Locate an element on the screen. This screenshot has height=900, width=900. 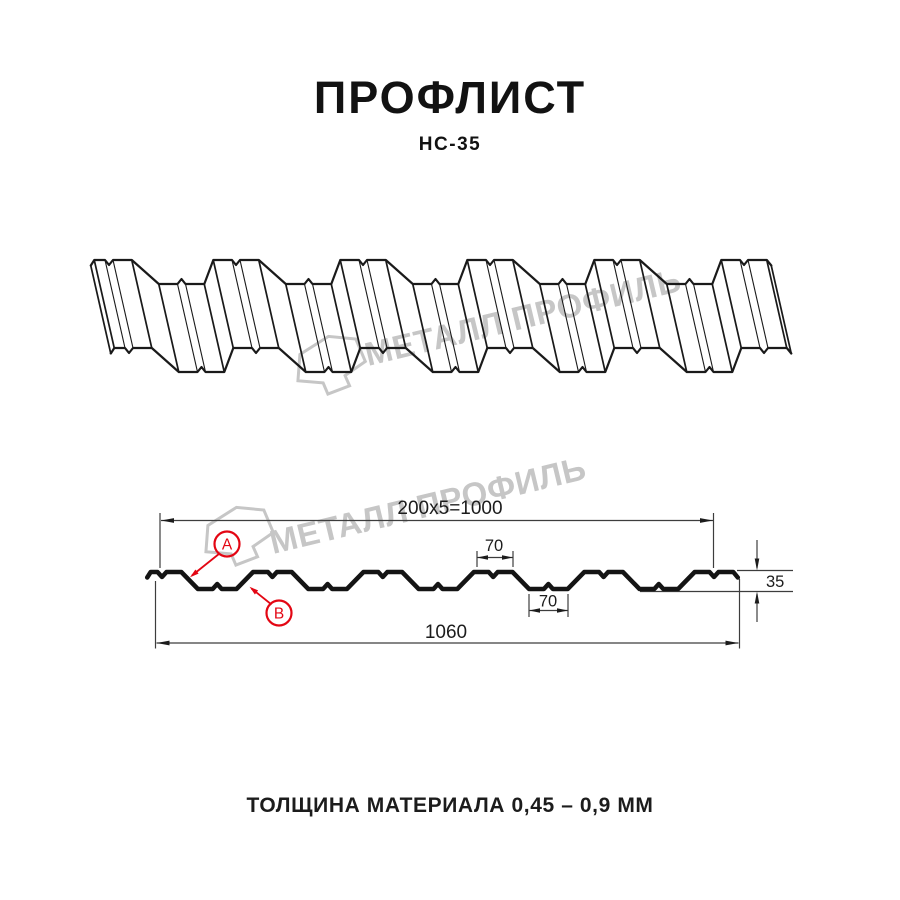
callouts is located at coordinates (241, 578).